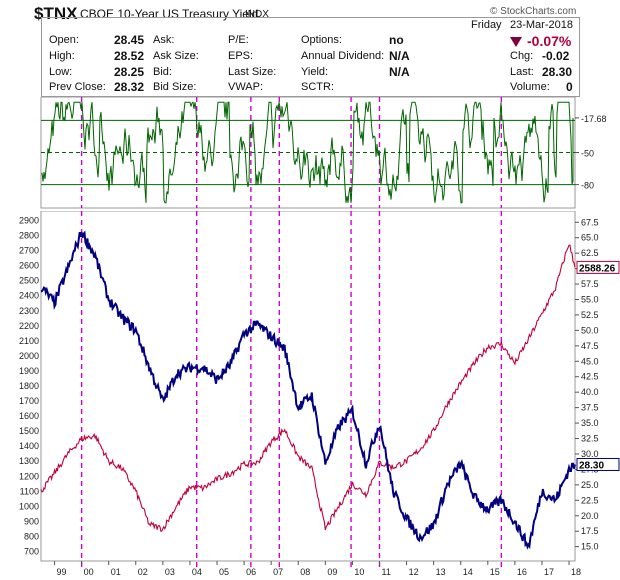  I want to click on x-tick-label: 08, so click(305, 572).